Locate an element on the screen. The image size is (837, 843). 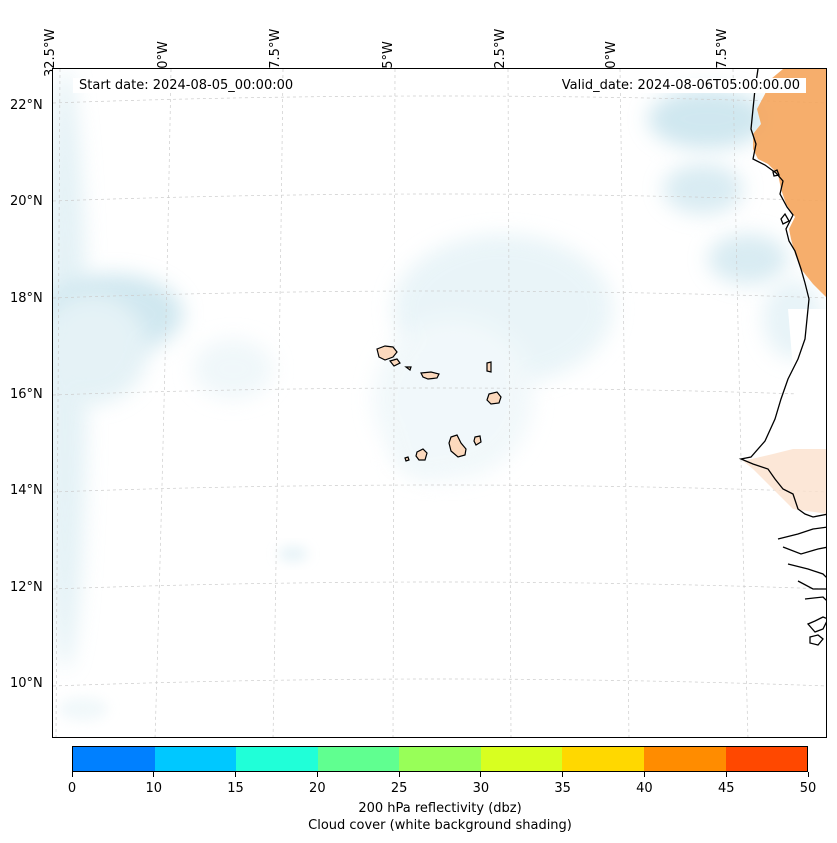
lat-label: 16°N is located at coordinates (26, 394).